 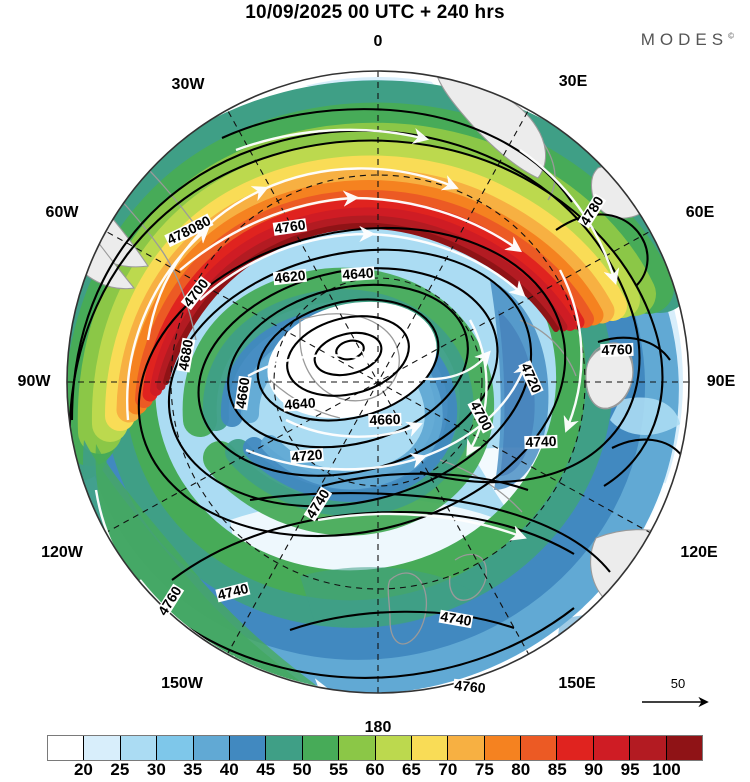 What do you see at coordinates (83, 769) in the screenshot?
I see `colorbar-tick: 20` at bounding box center [83, 769].